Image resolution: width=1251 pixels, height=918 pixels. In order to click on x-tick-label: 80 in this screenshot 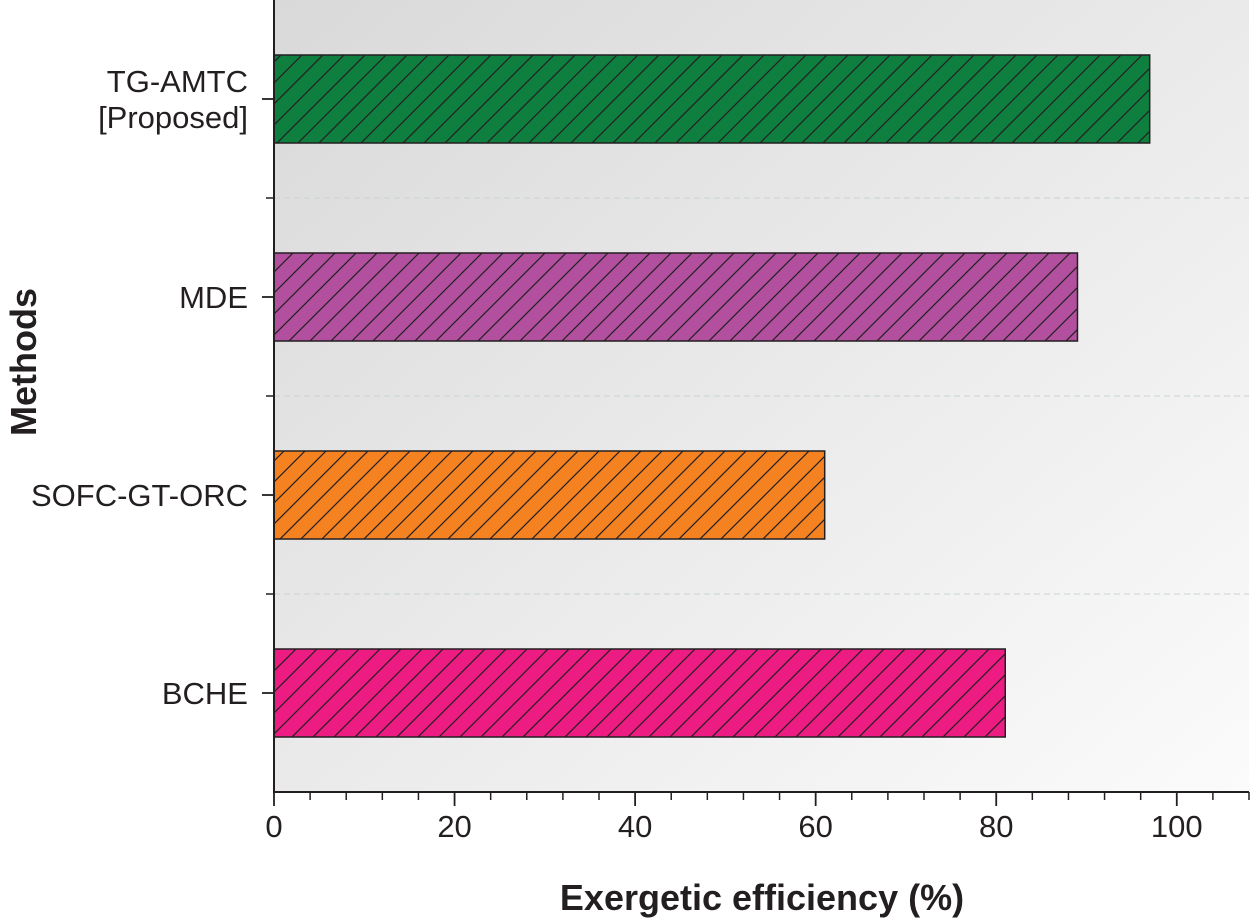, I will do `click(996, 826)`.